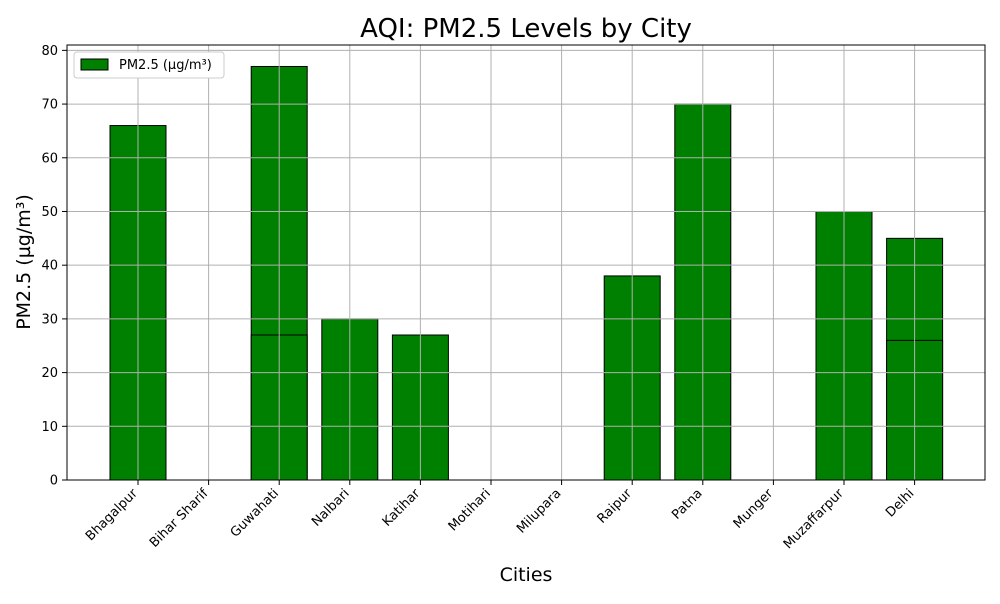 This screenshot has height=604, width=1000. Describe the element at coordinates (470, 510) in the screenshot. I see `x-tick-label: Motihari` at that location.